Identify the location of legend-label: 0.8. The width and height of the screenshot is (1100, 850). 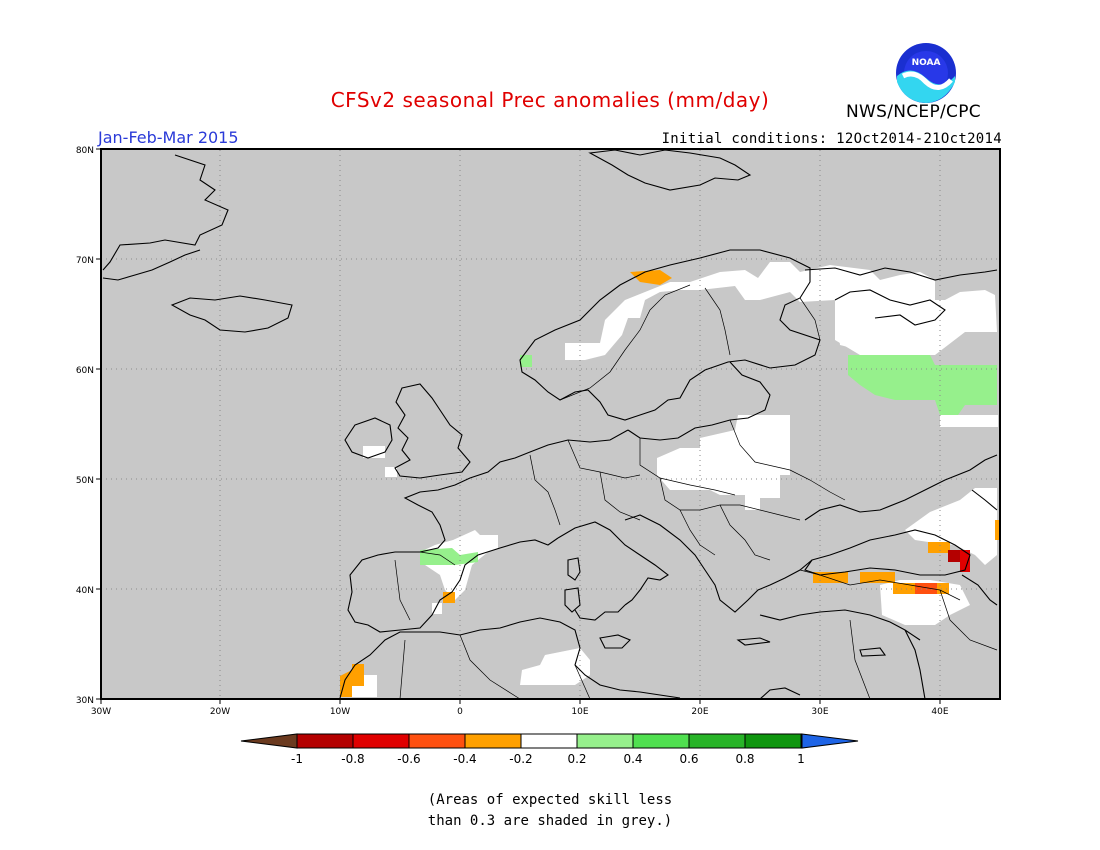
(744, 759).